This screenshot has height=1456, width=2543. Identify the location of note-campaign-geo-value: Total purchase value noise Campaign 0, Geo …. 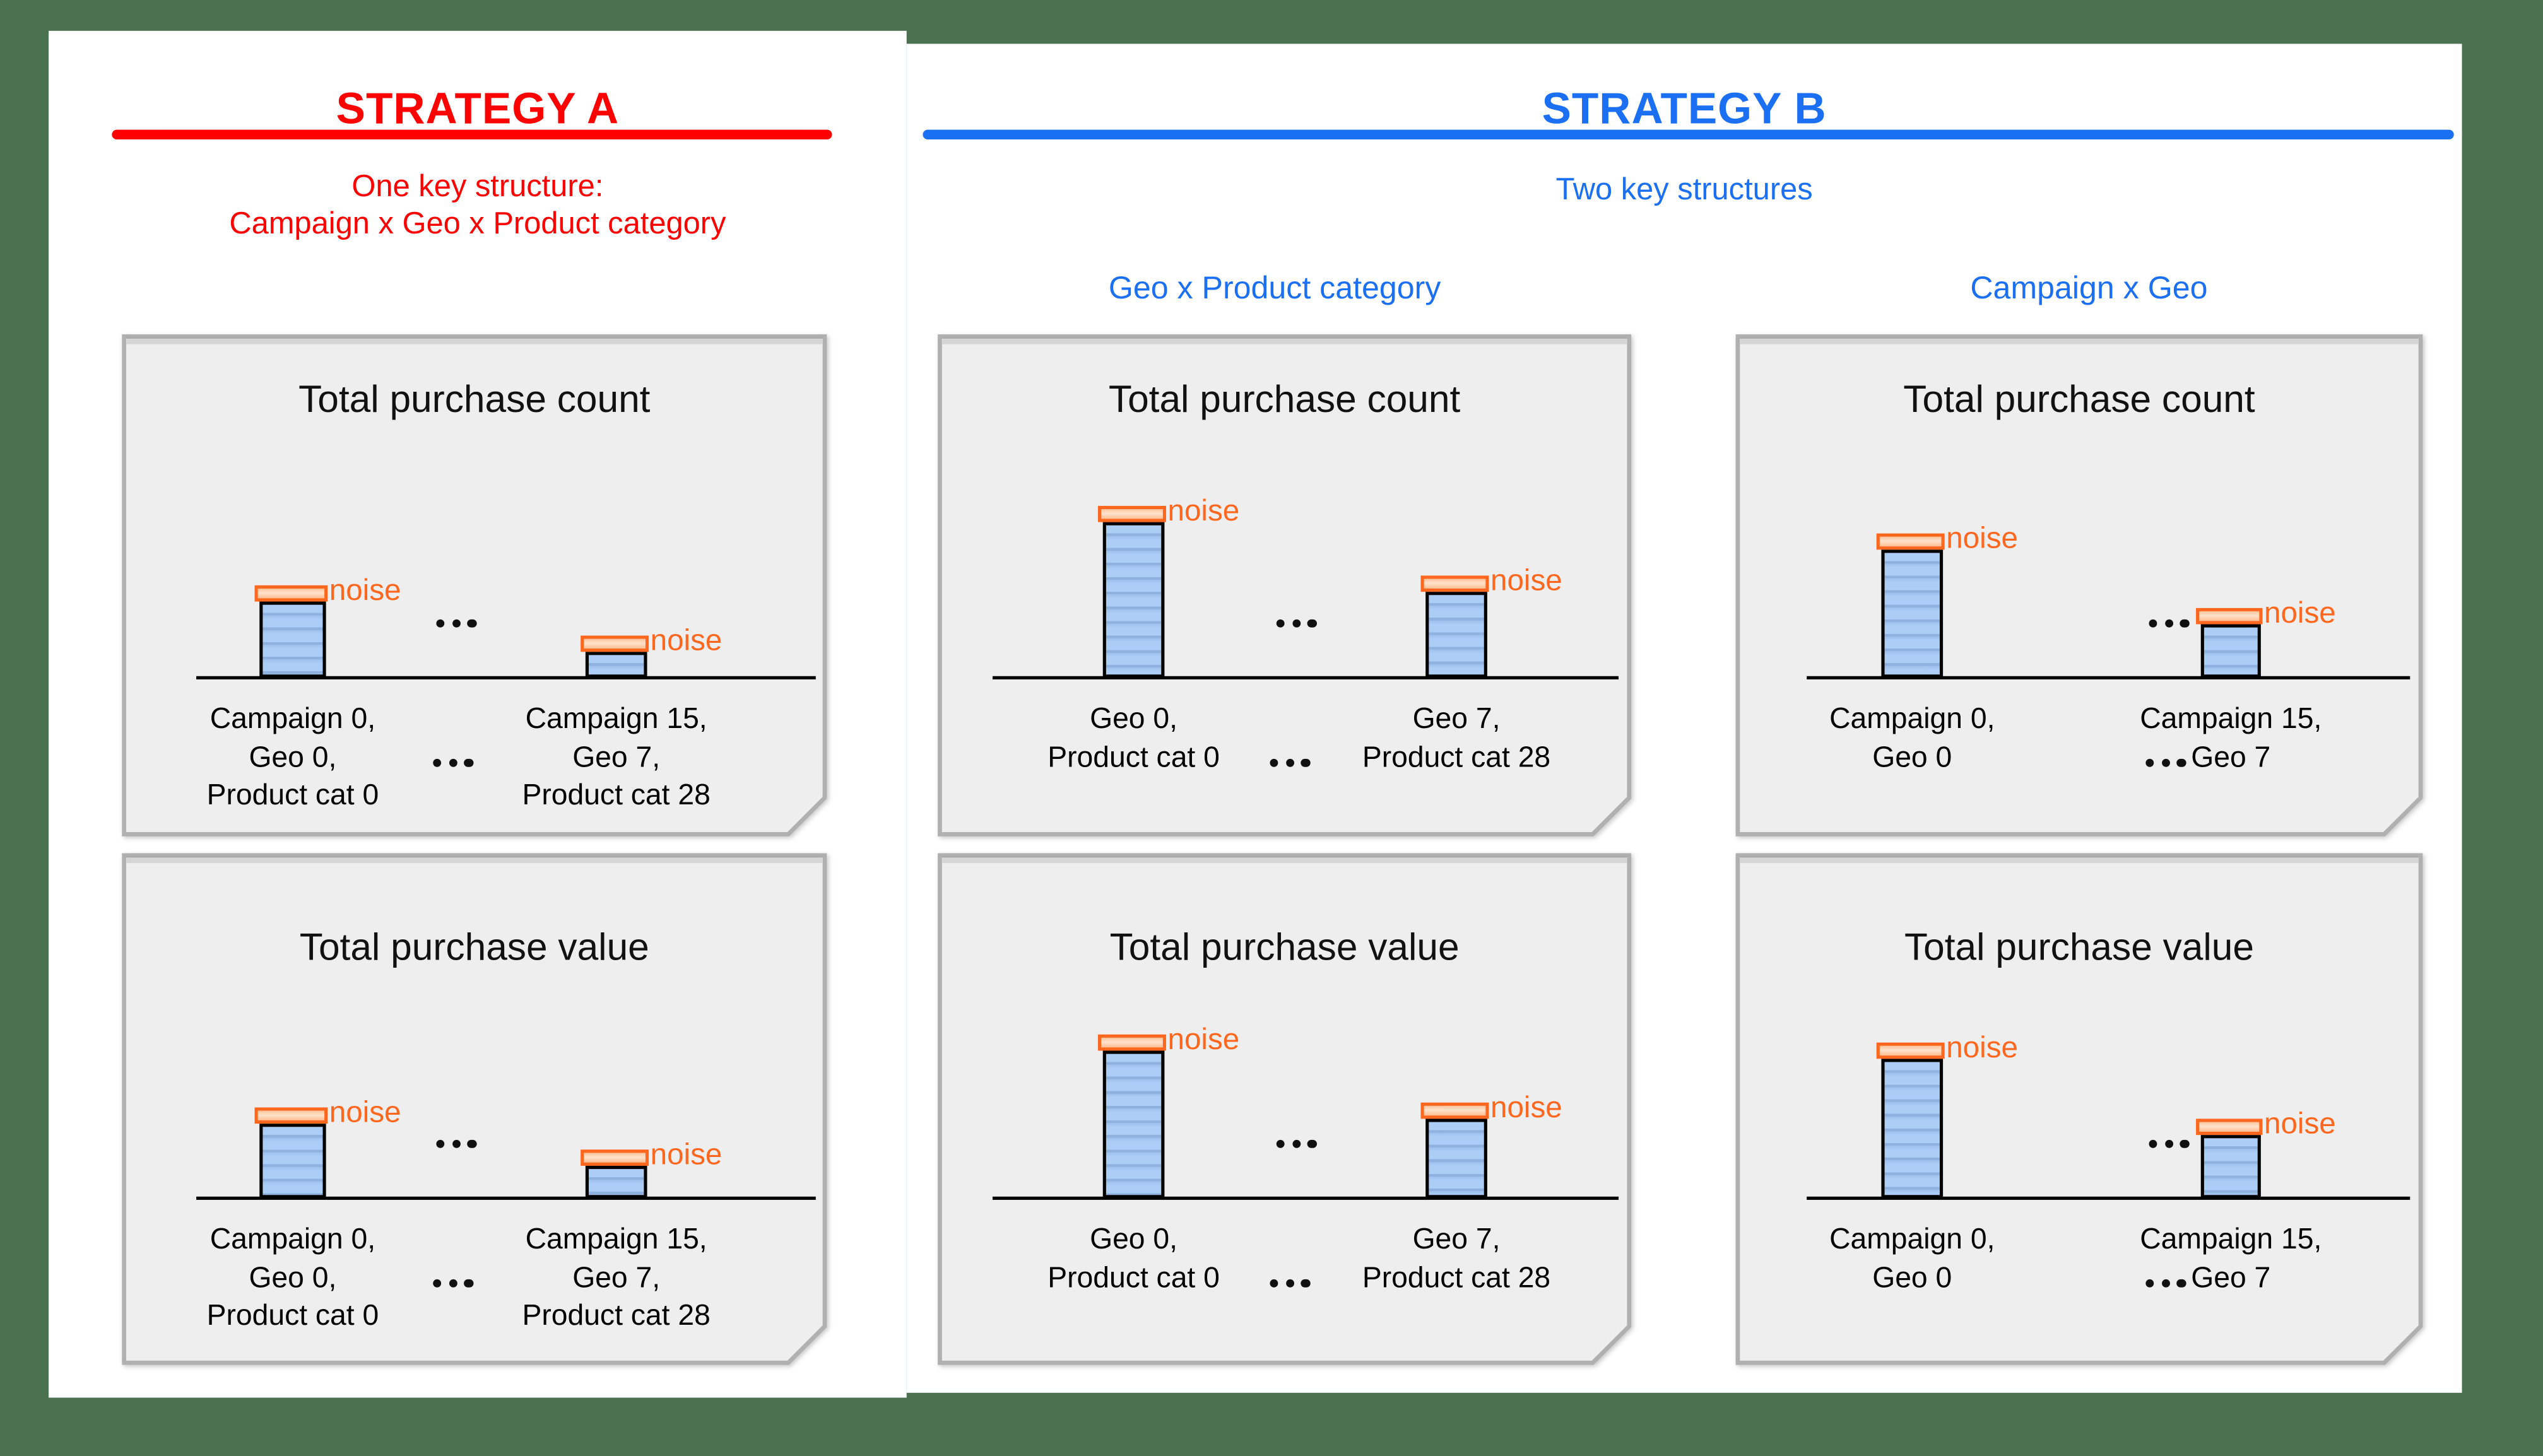
(2079, 1109).